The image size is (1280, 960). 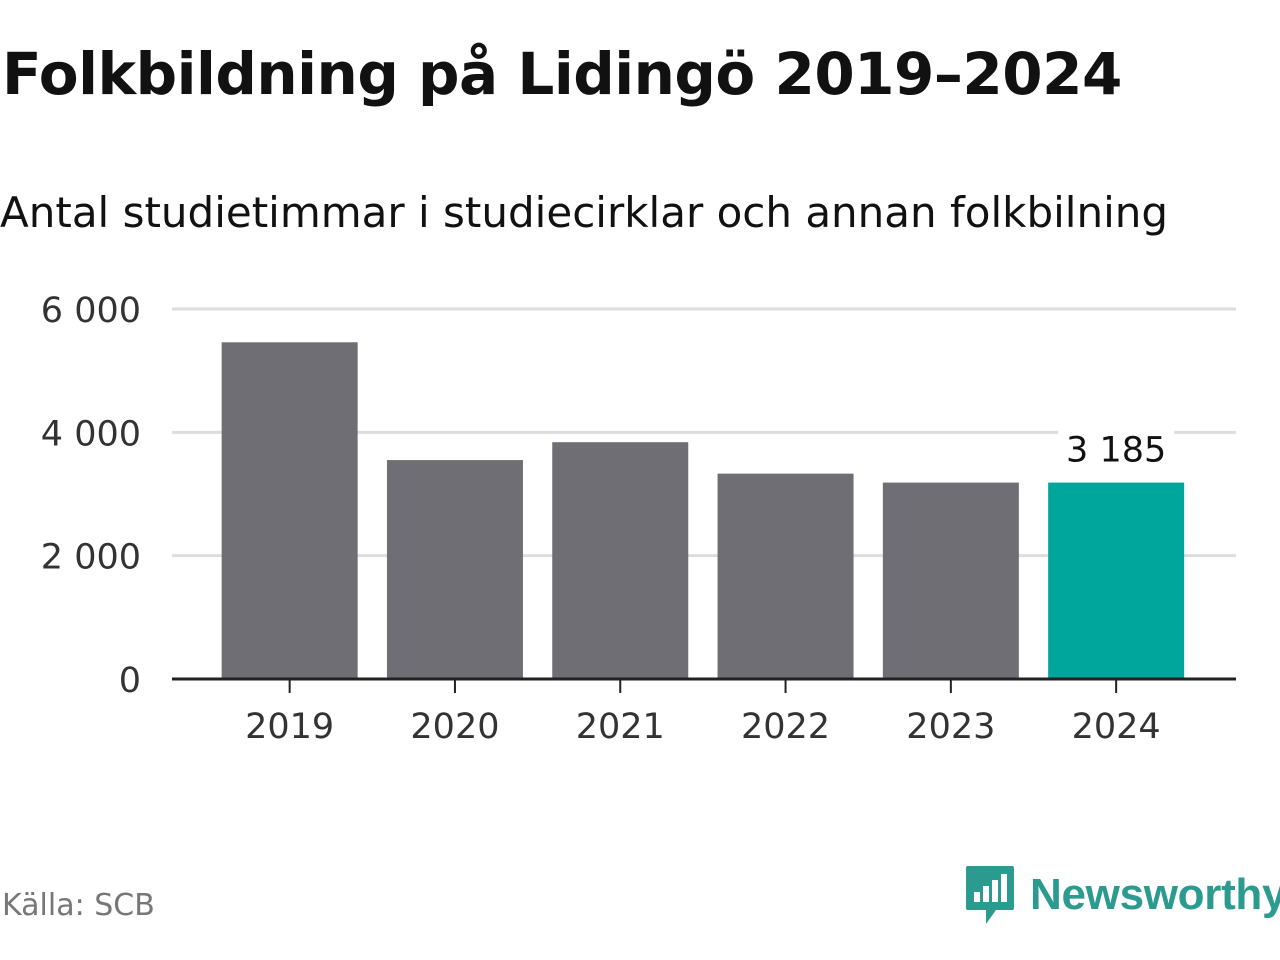 I want to click on y-tick-label: 6 000, so click(x=91, y=311).